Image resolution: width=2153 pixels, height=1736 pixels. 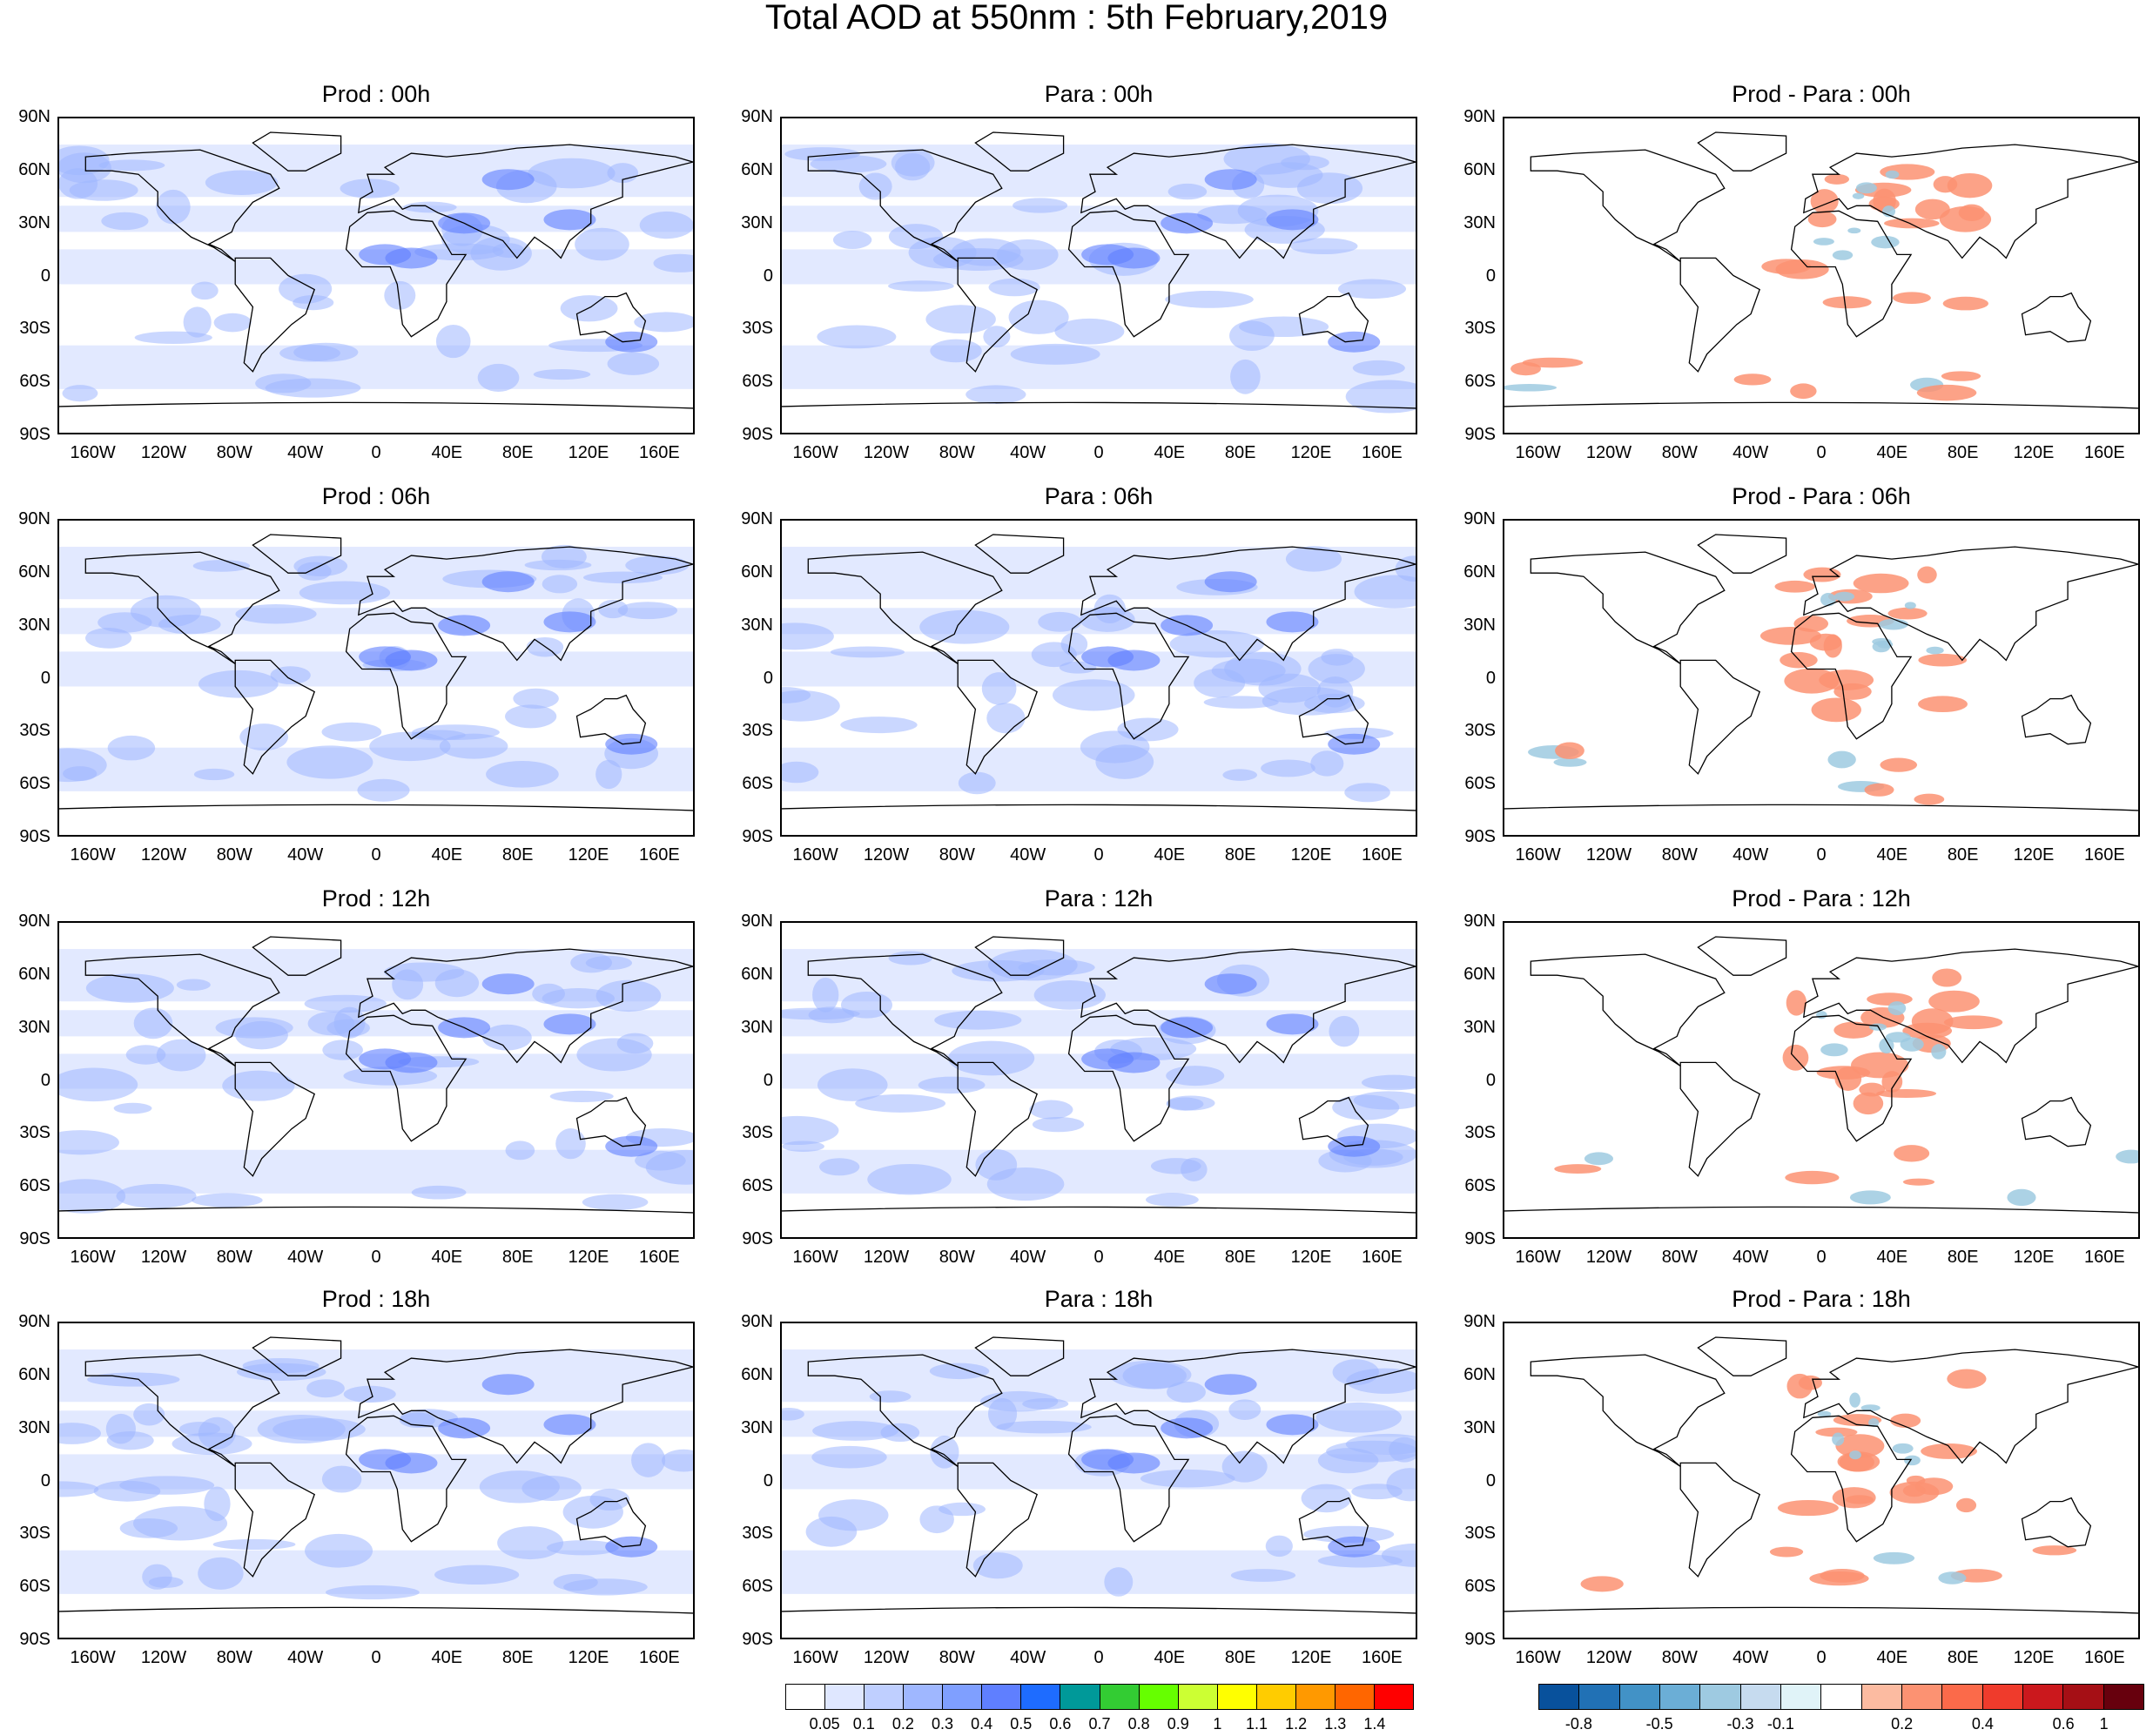 What do you see at coordinates (1138, 1724) in the screenshot?
I see `colorbar-tick-label: 0.8` at bounding box center [1138, 1724].